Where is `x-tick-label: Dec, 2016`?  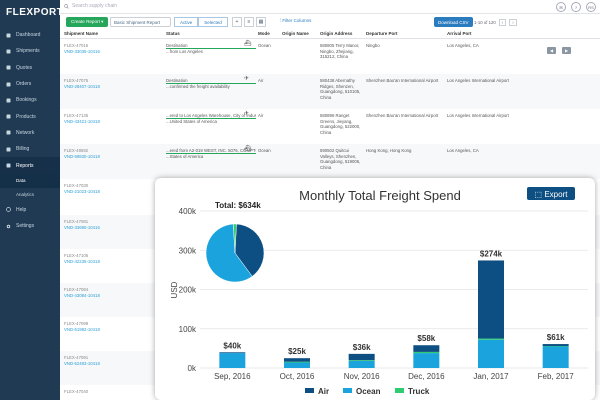
x-tick-label: Dec, 2016 is located at coordinates (426, 376).